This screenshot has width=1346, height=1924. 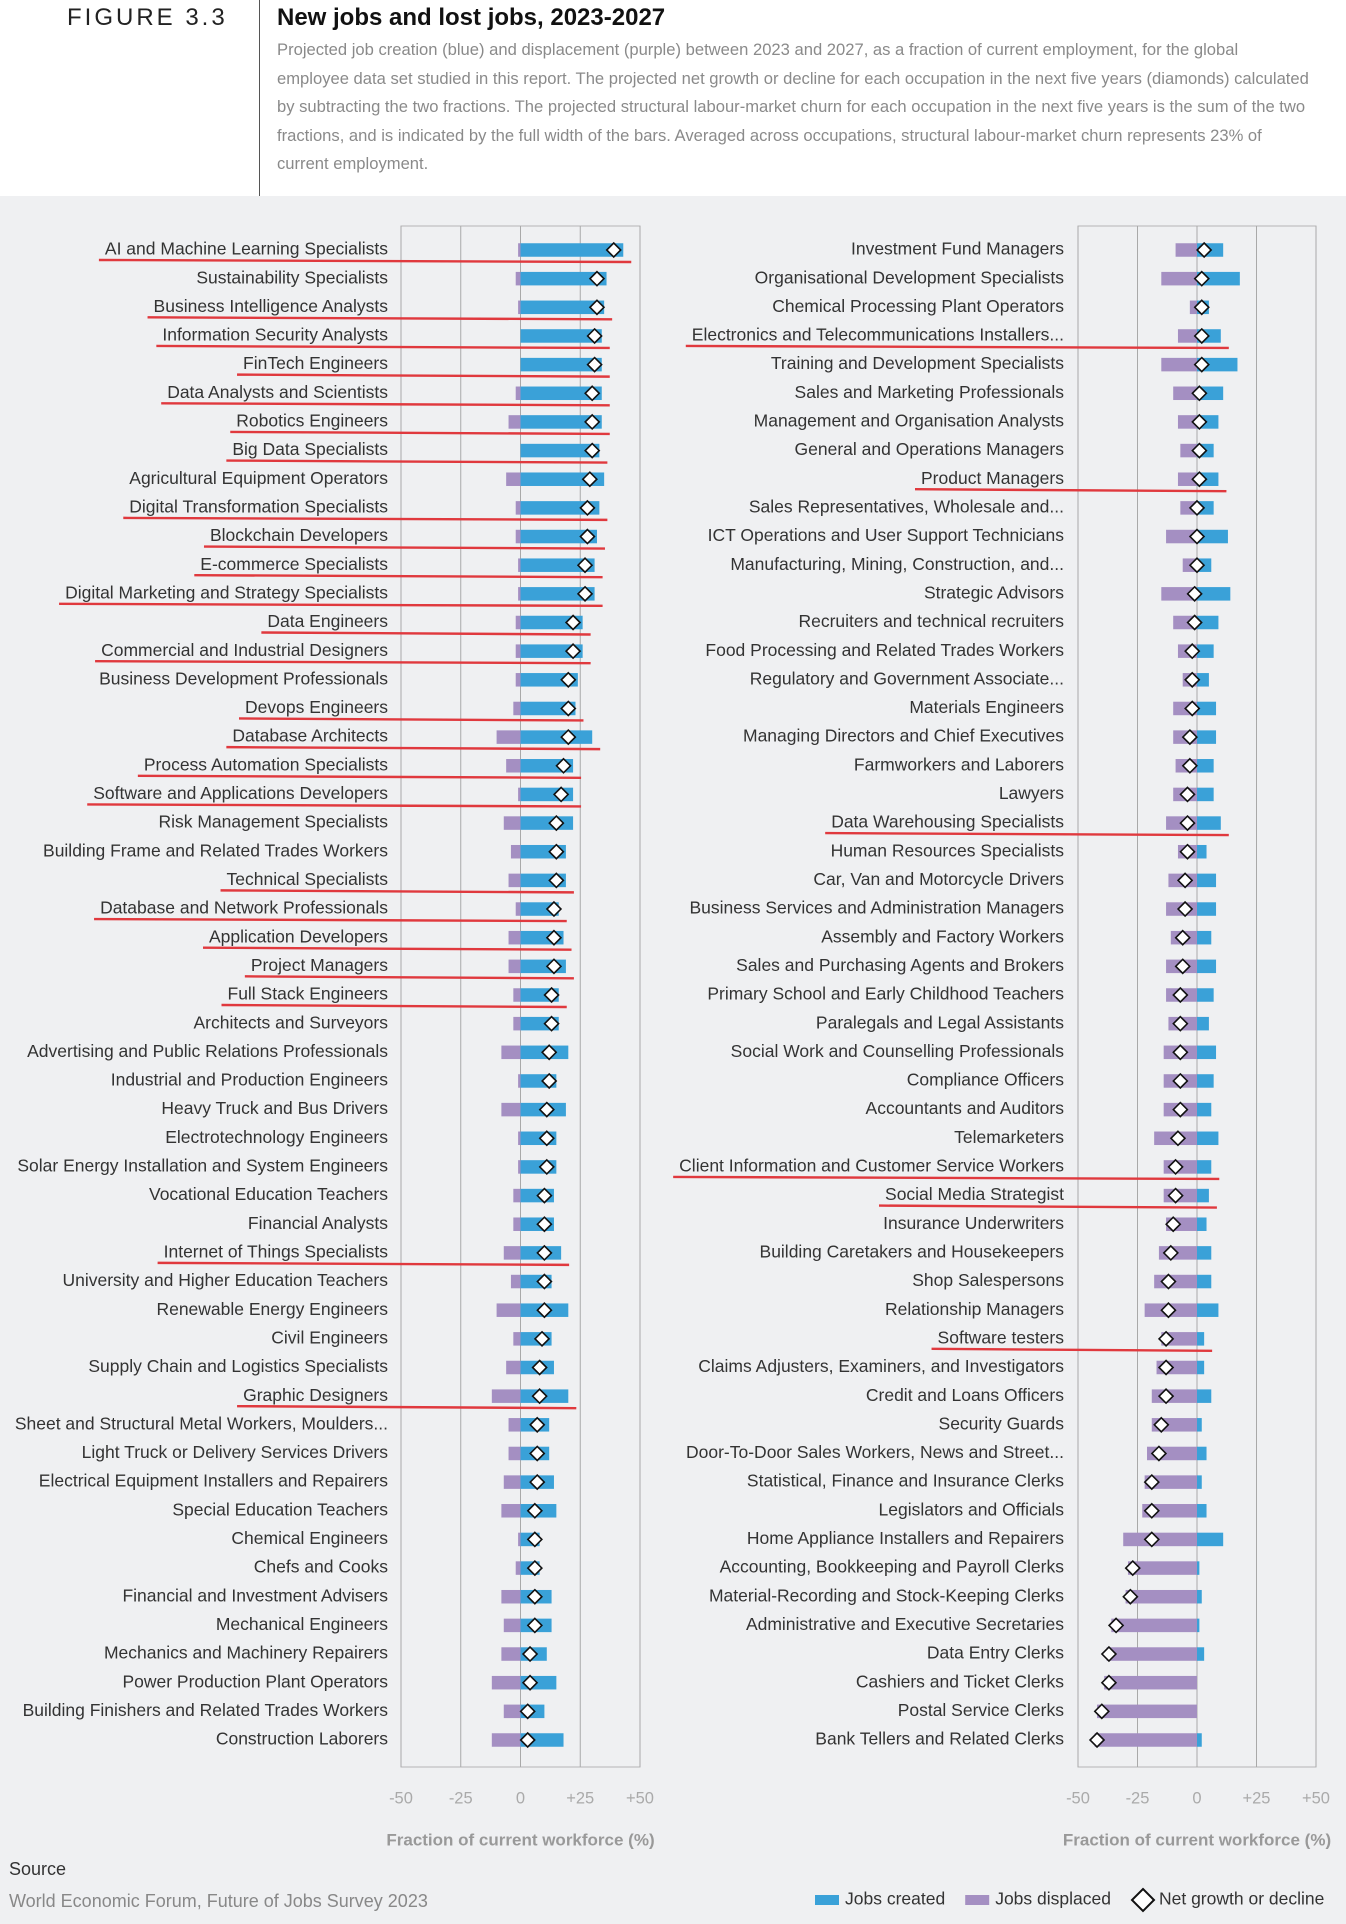 What do you see at coordinates (1001, 1337) in the screenshot?
I see `category-label: Software testers` at bounding box center [1001, 1337].